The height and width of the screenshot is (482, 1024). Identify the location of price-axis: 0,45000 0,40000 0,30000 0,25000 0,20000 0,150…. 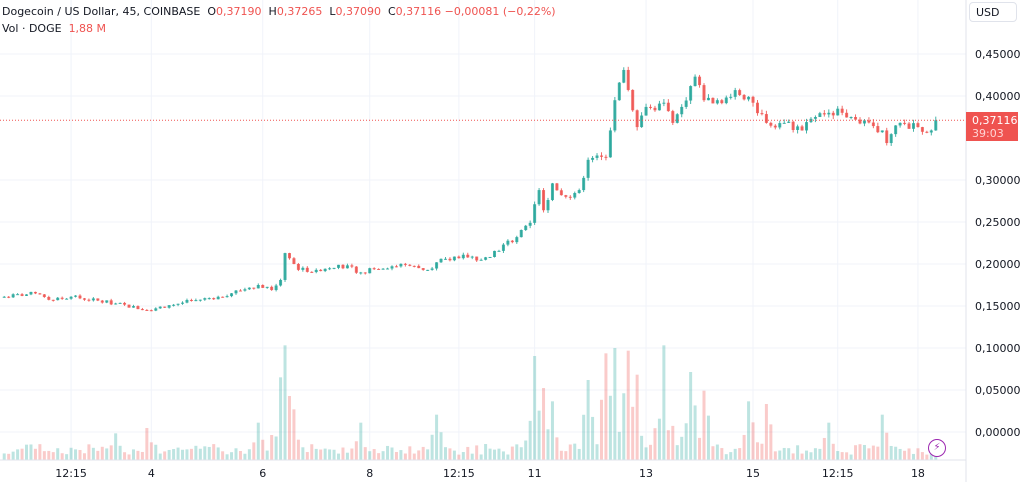
(998, 243).